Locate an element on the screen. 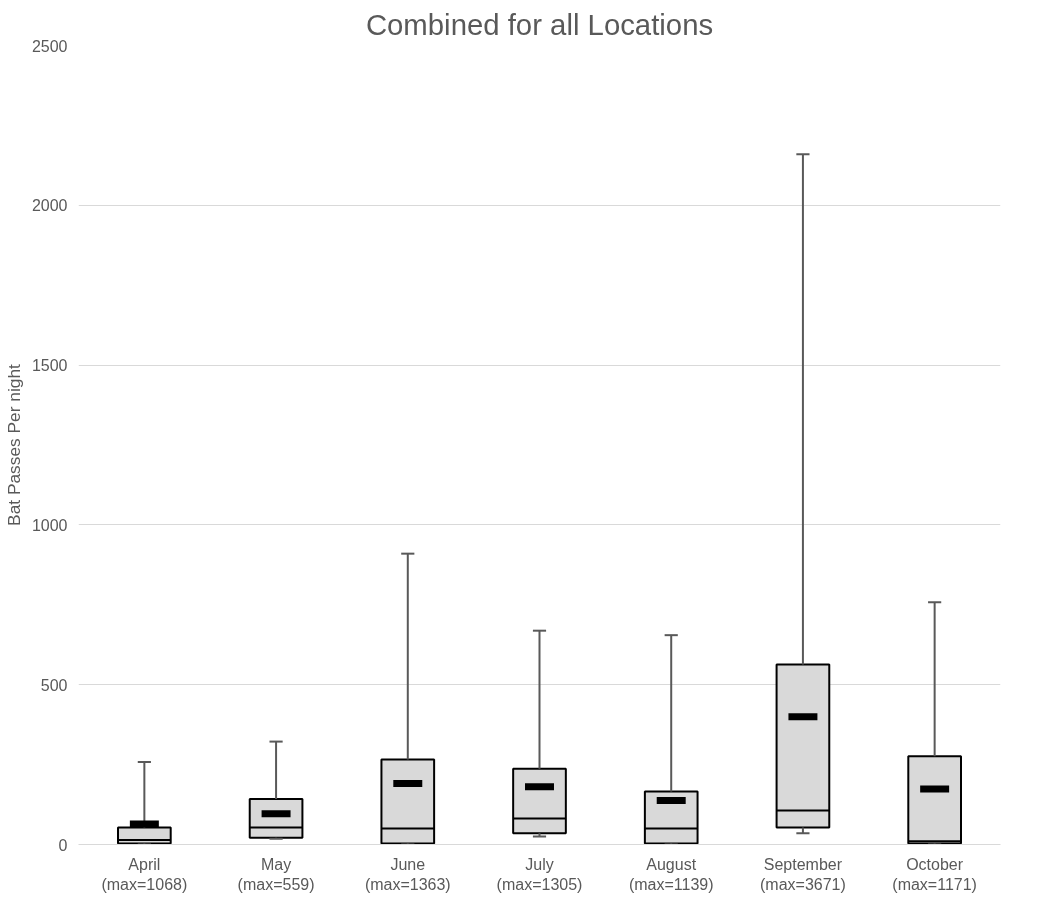  x-tick-label: October (max=1171) is located at coordinates (934, 874).